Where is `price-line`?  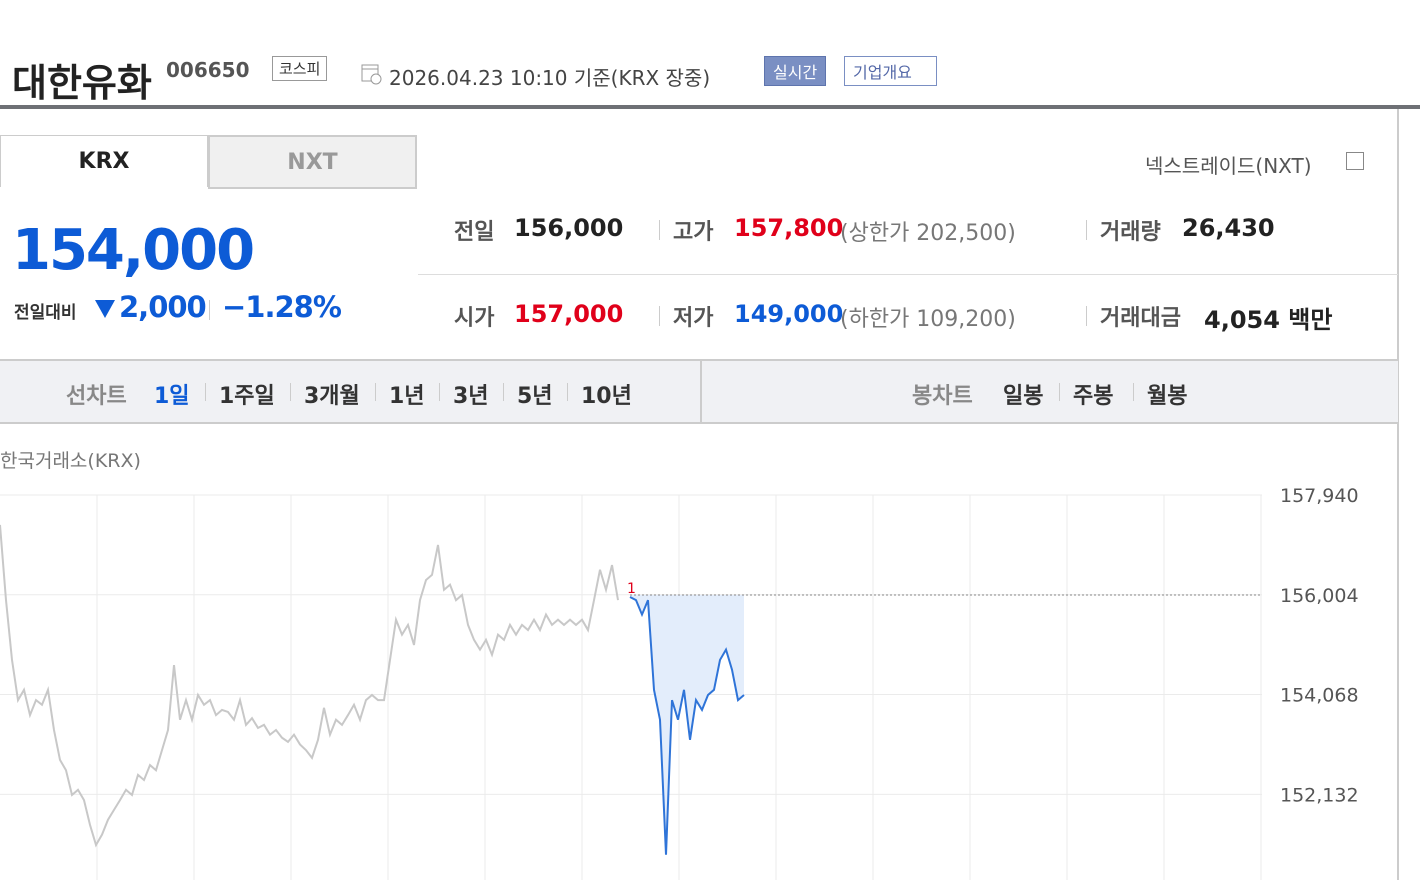
price-line is located at coordinates (687, 725).